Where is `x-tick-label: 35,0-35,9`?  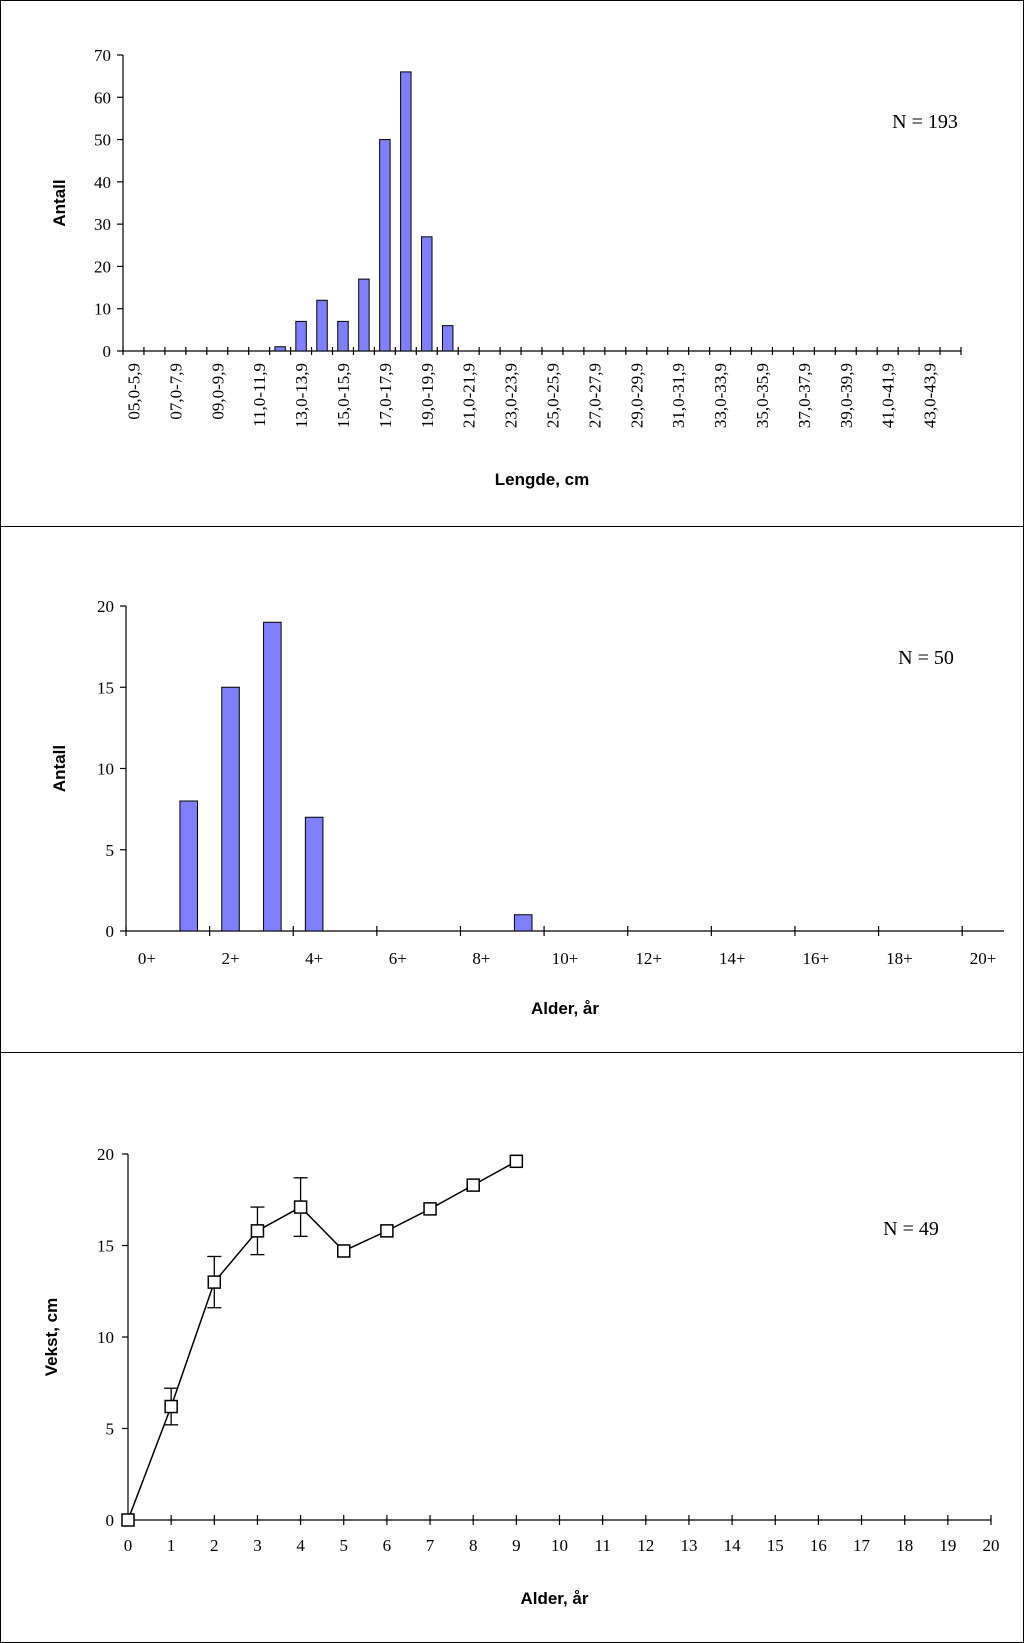
x-tick-label: 35,0-35,9 is located at coordinates (762, 395).